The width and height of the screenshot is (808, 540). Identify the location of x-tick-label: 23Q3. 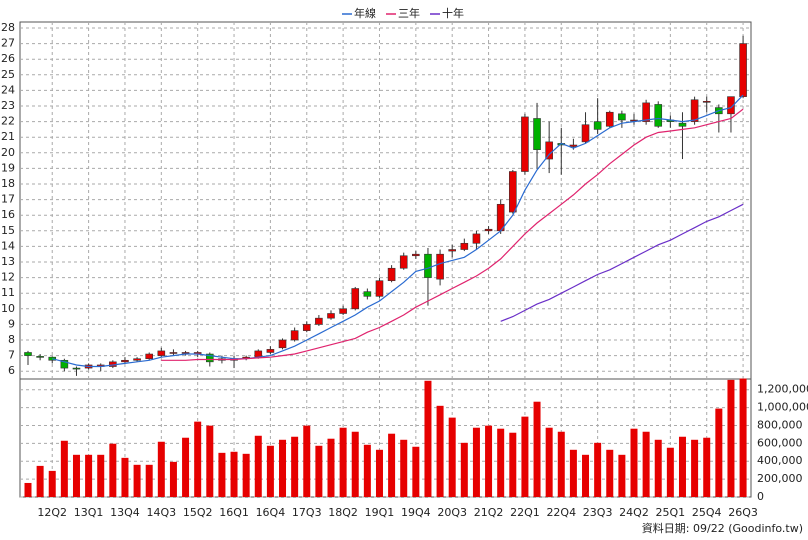
(598, 512).